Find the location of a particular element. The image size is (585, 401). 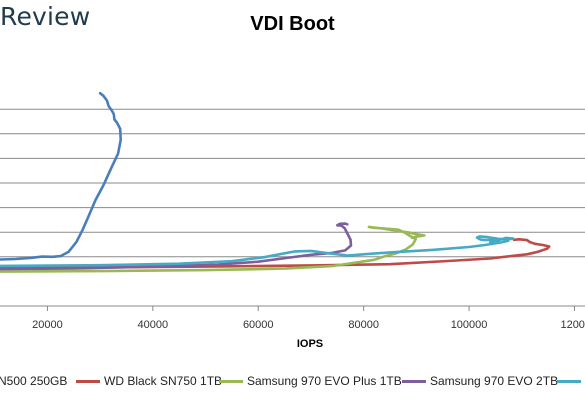

legend-label: WD Black SN750 1TB is located at coordinates (163, 381).